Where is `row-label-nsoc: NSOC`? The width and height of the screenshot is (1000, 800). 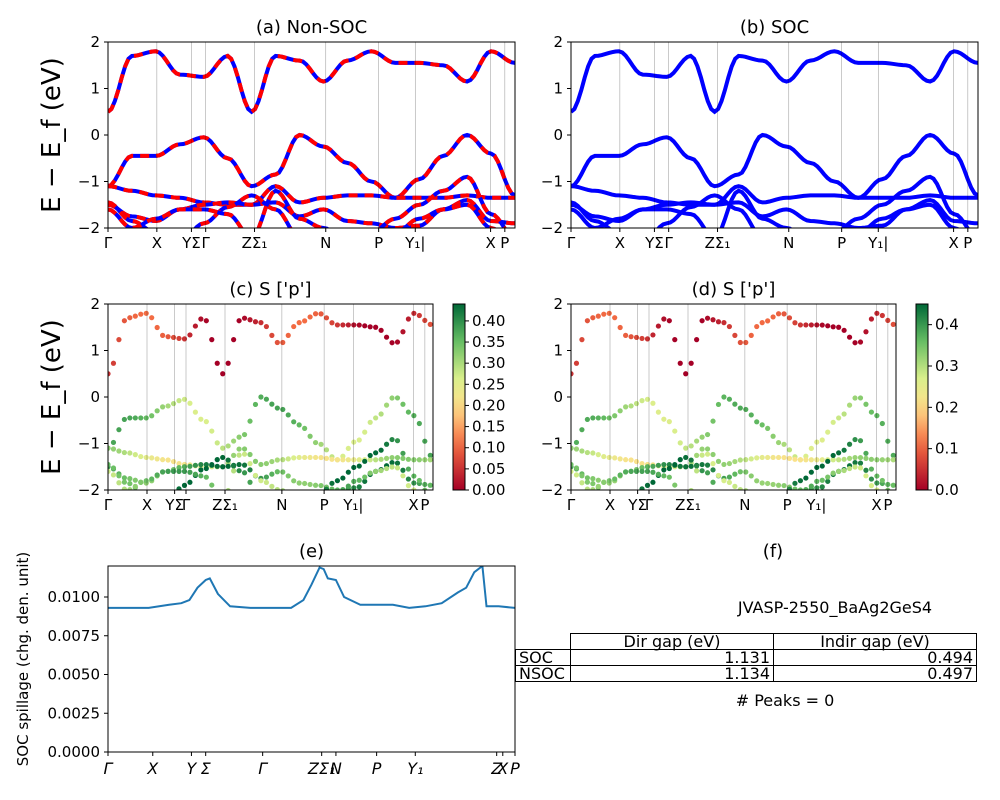 row-label-nsoc: NSOC is located at coordinates (543, 673).